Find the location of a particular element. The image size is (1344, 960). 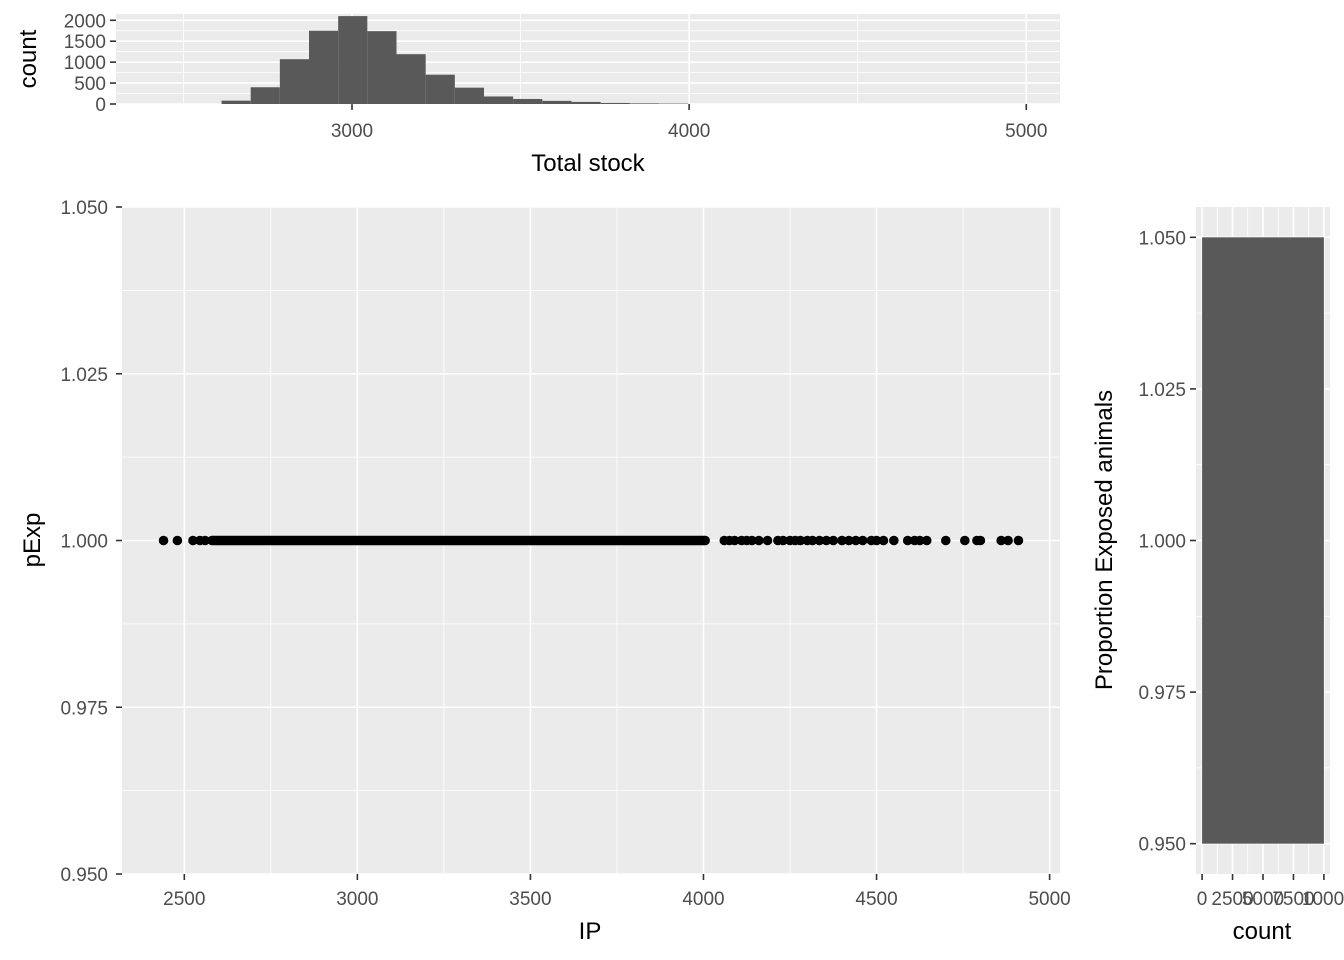

right-histogram-x-title: count is located at coordinates (1262, 931).